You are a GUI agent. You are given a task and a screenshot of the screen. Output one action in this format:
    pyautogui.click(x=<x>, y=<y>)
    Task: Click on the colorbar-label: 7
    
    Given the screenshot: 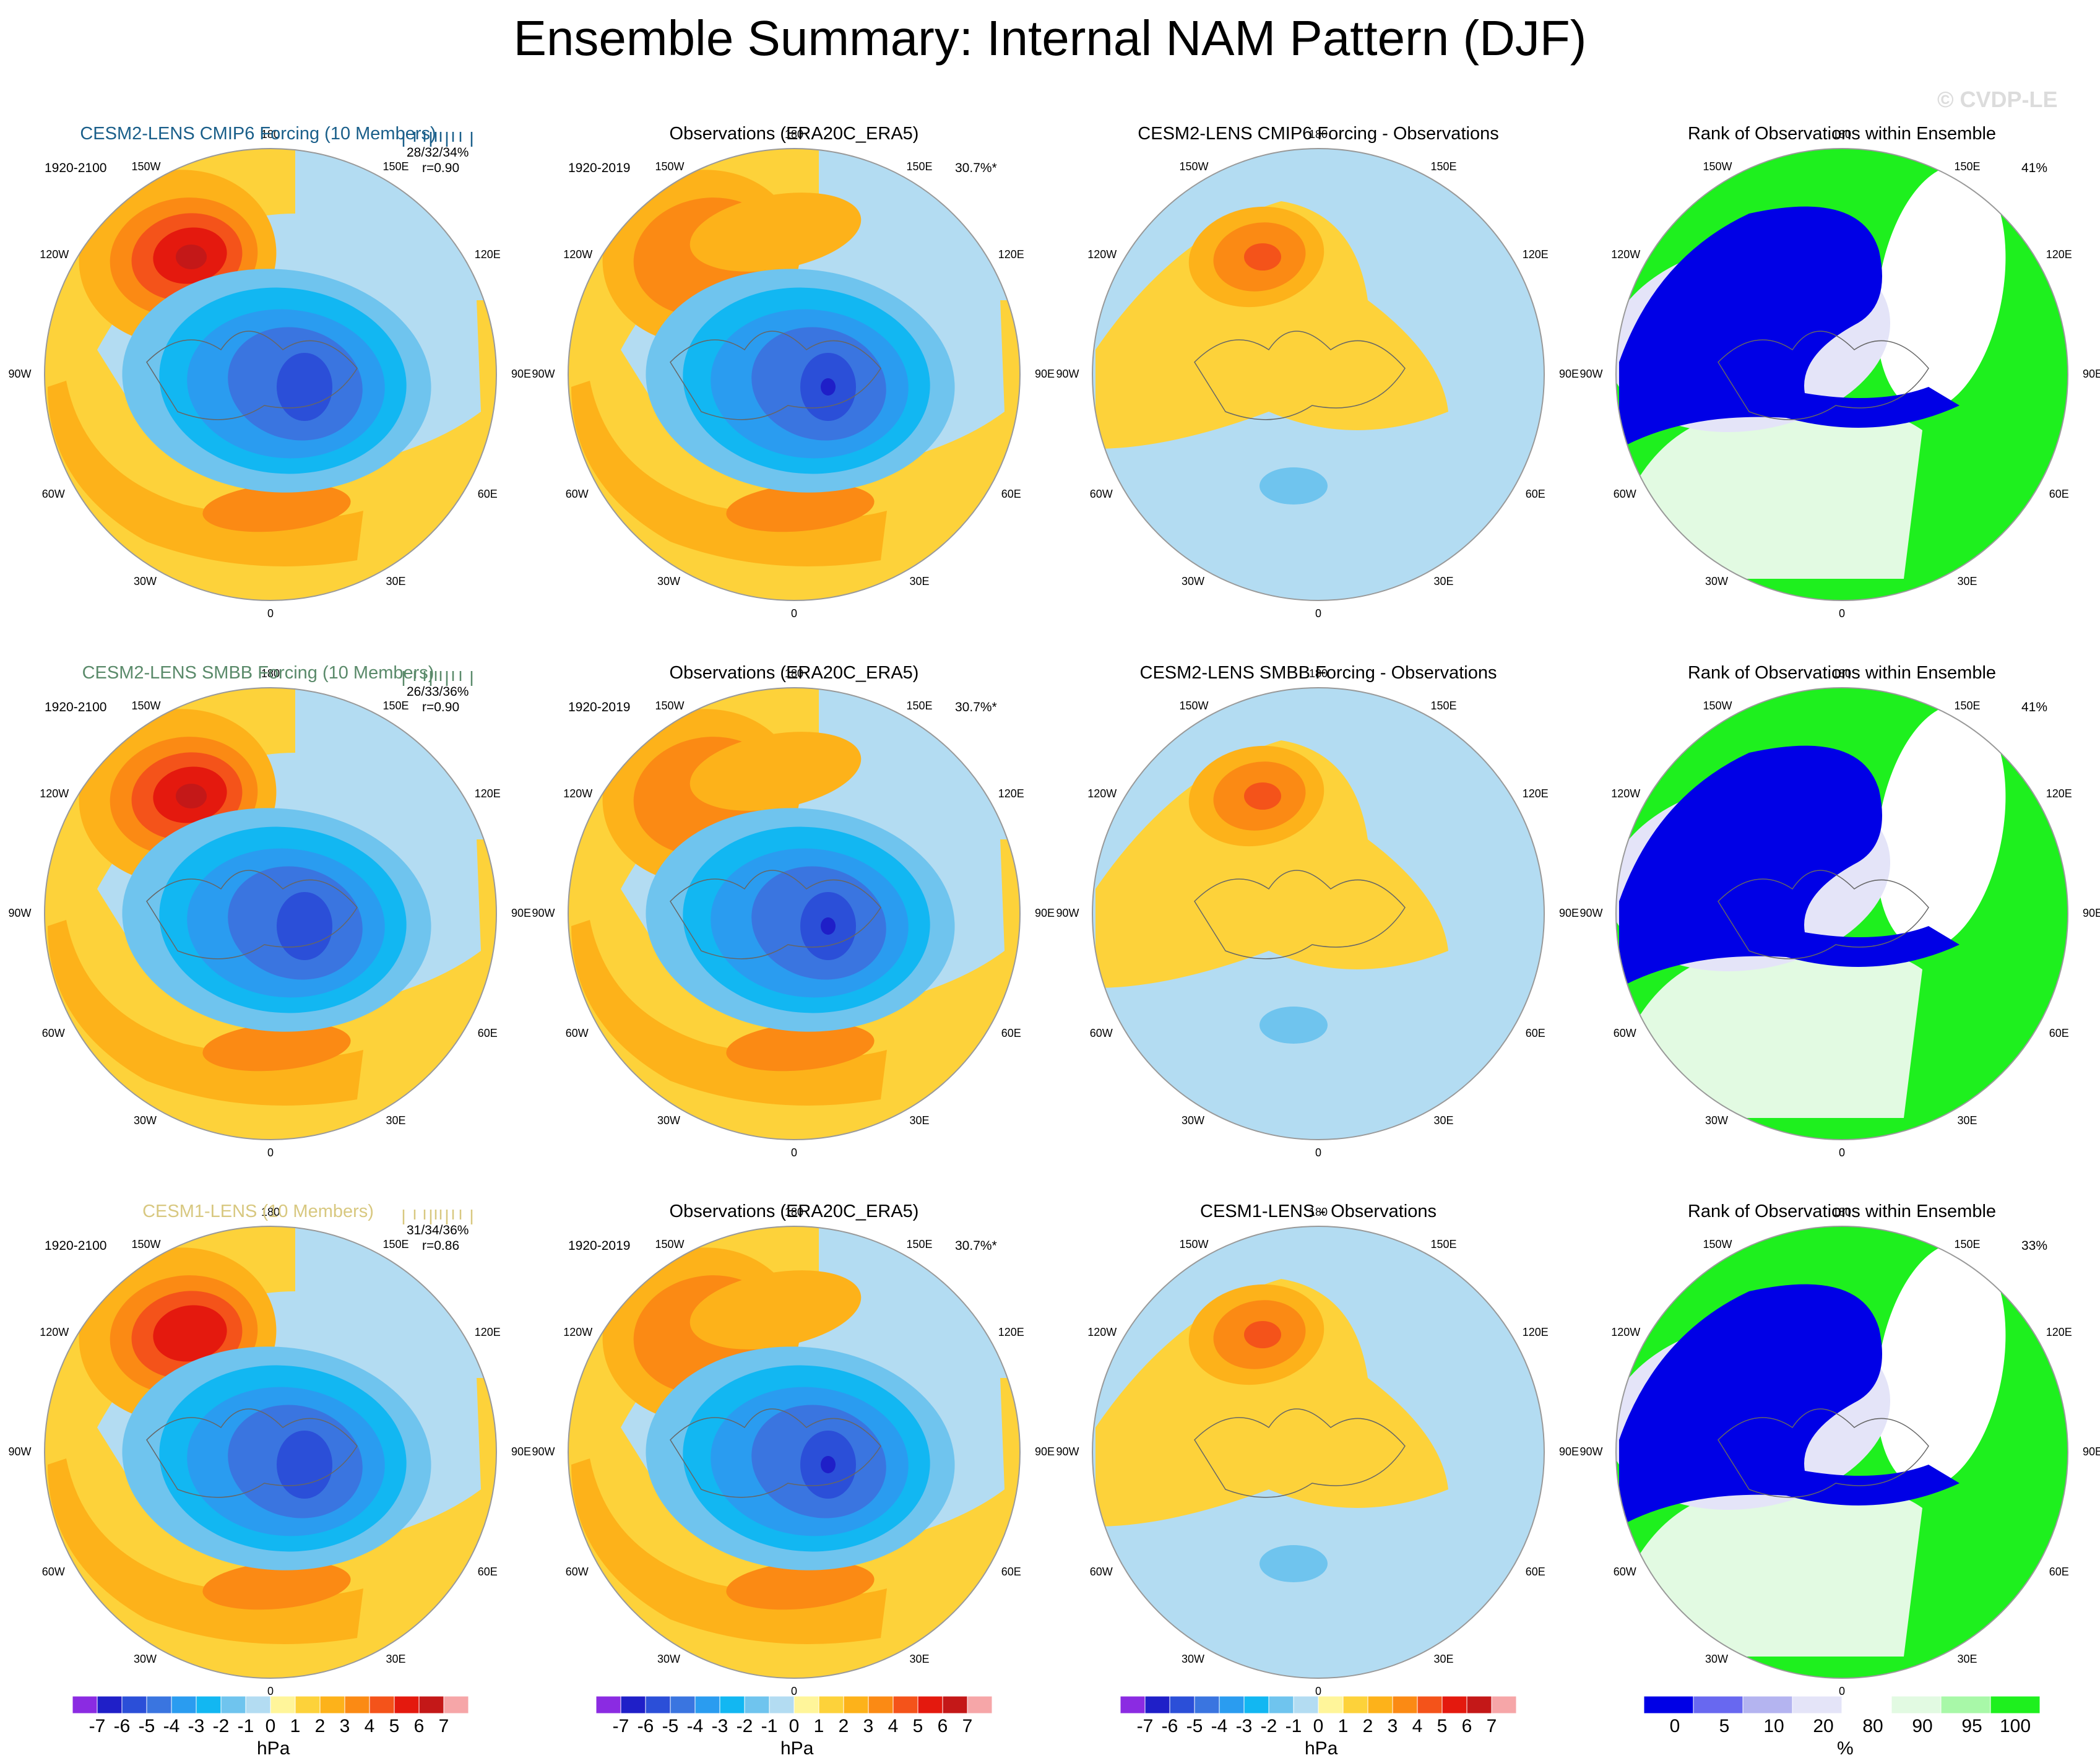 What is the action you would take?
    pyautogui.click(x=967, y=1726)
    